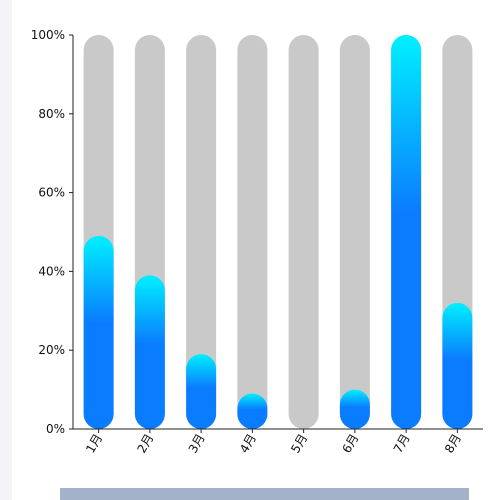  I want to click on y-tick-label: 60%, so click(51, 193).